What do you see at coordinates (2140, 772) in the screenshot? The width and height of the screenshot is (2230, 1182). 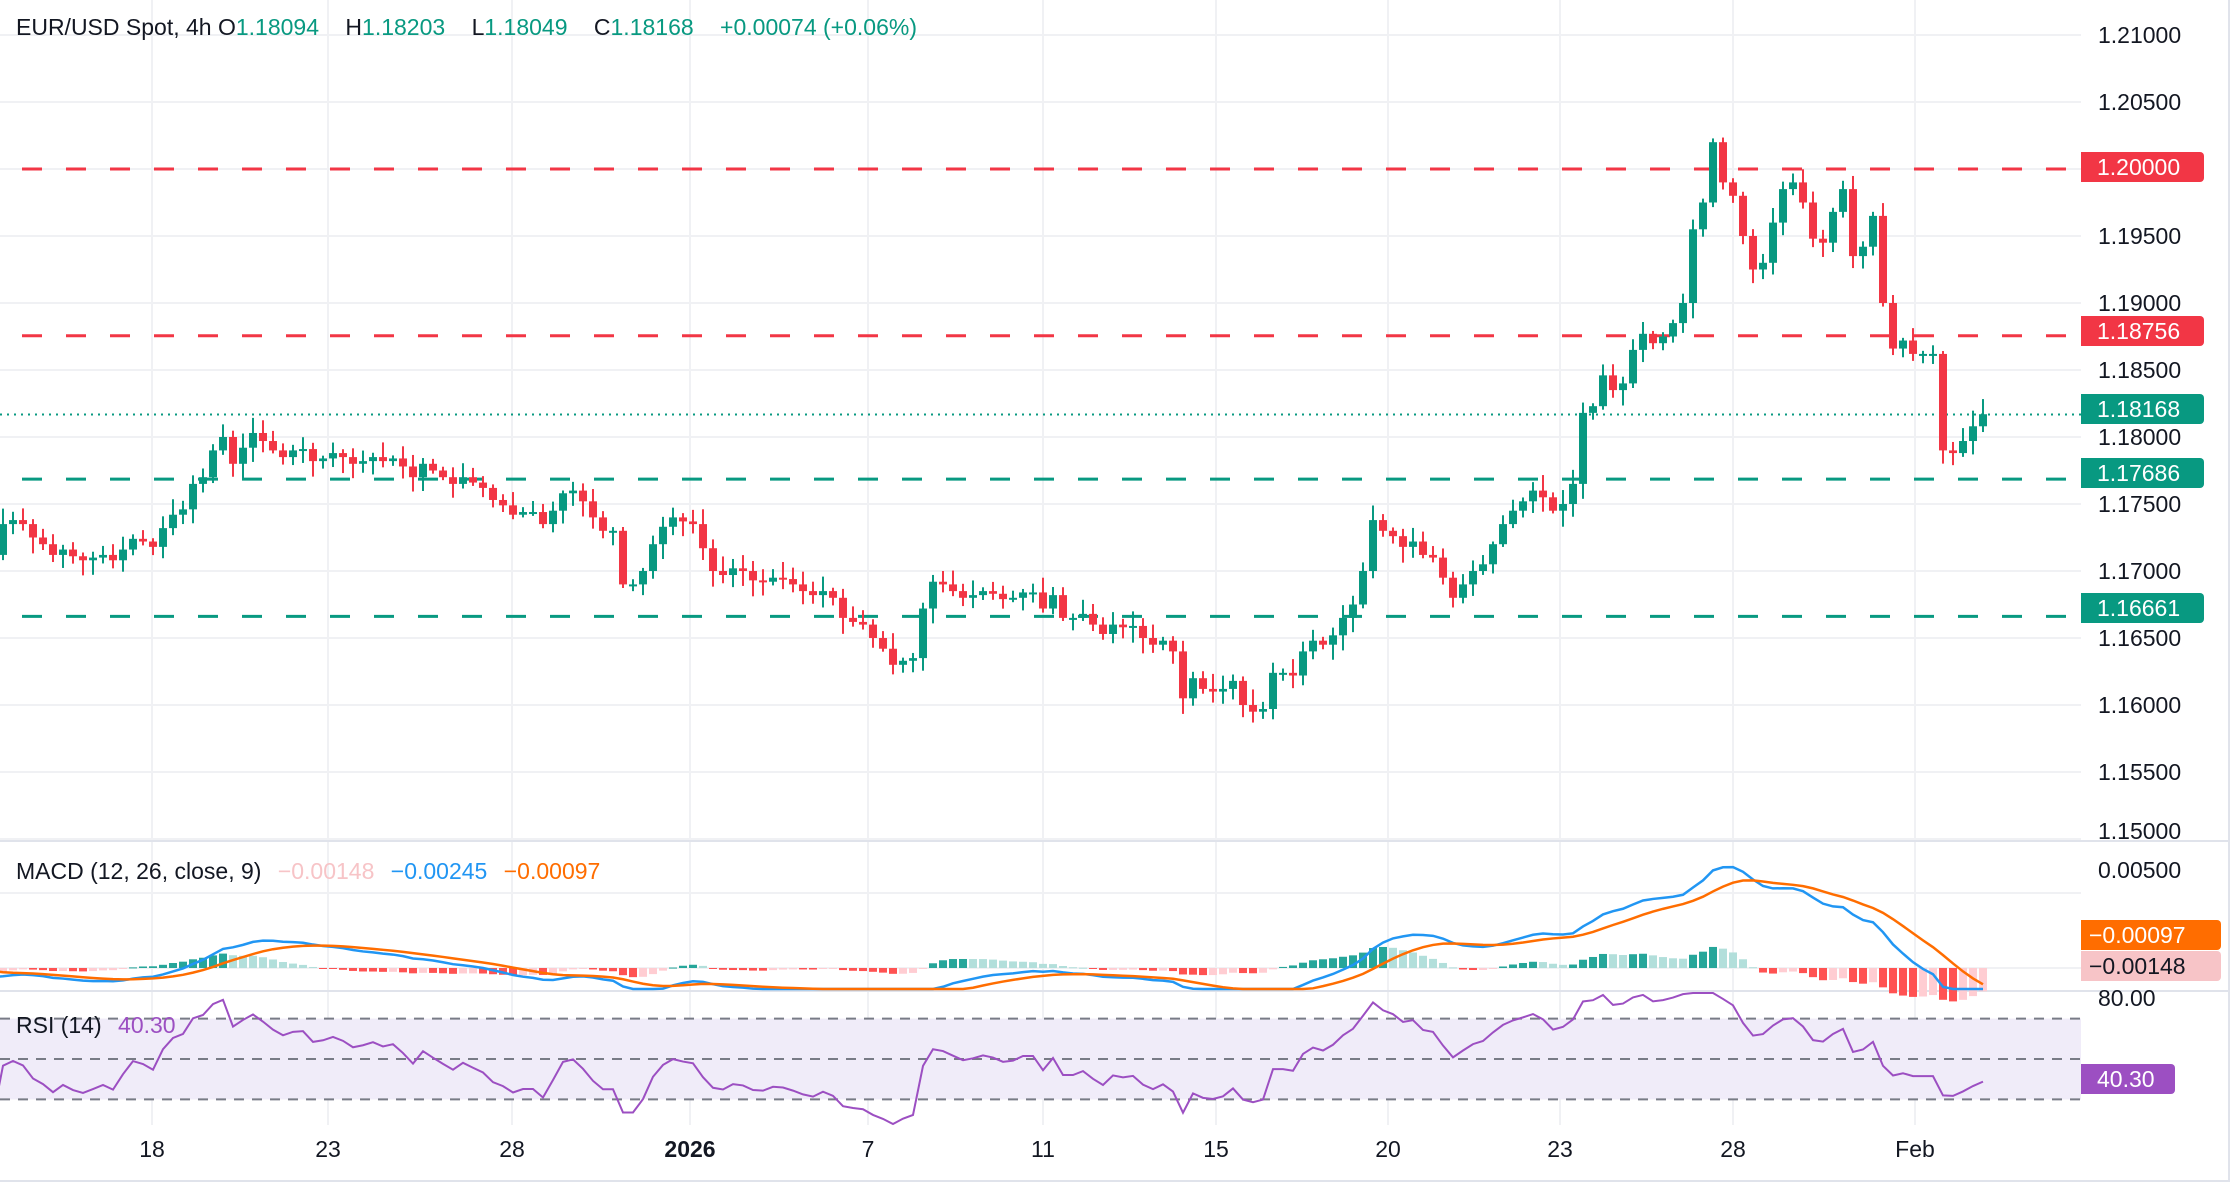 I see `price-tick: 1.15500` at bounding box center [2140, 772].